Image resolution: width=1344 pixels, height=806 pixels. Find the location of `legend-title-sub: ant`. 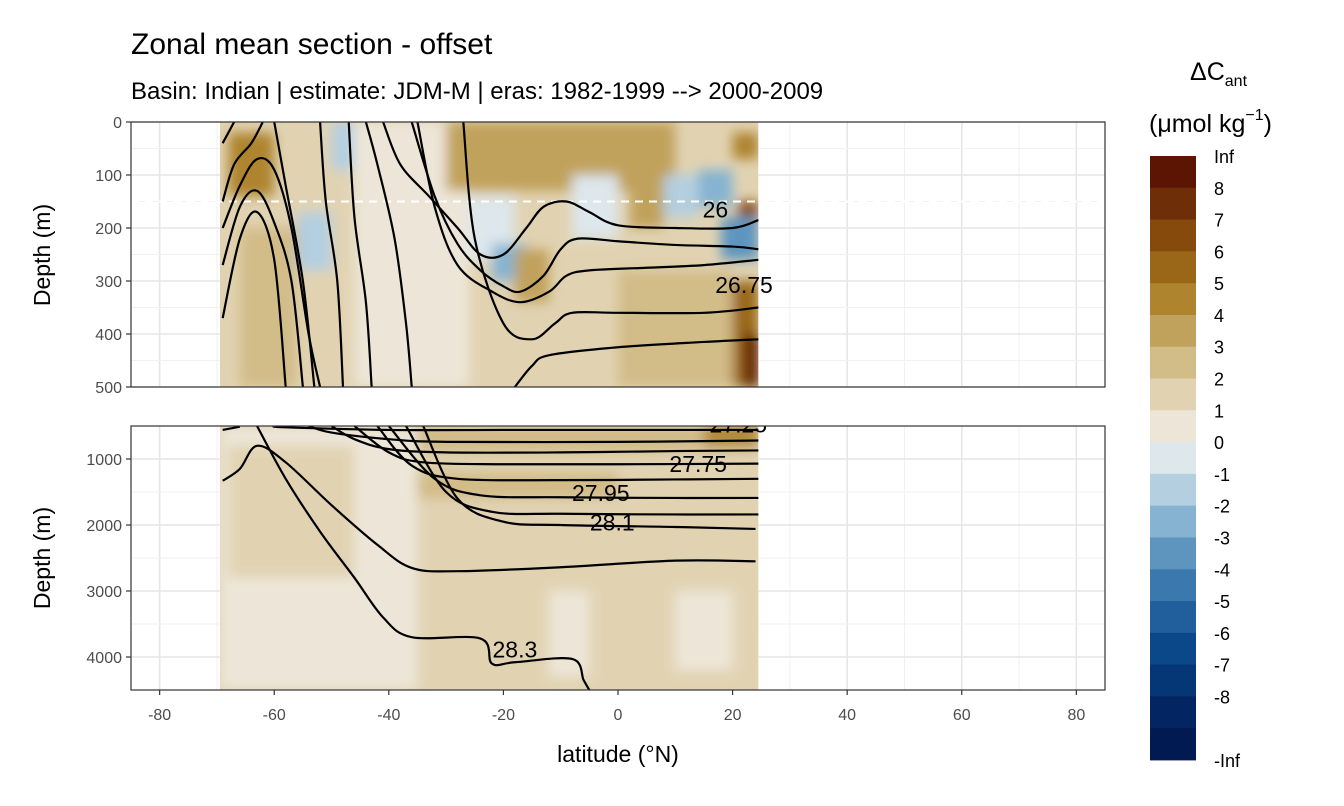

legend-title-sub: ant is located at coordinates (1236, 81).